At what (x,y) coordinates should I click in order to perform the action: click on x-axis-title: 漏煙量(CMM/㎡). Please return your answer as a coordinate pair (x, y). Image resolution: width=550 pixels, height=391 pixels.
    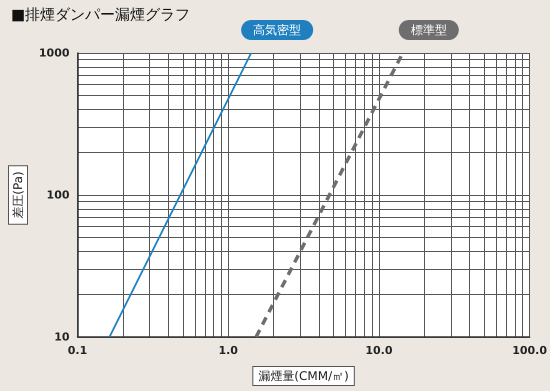
    Looking at the image, I should click on (303, 376).